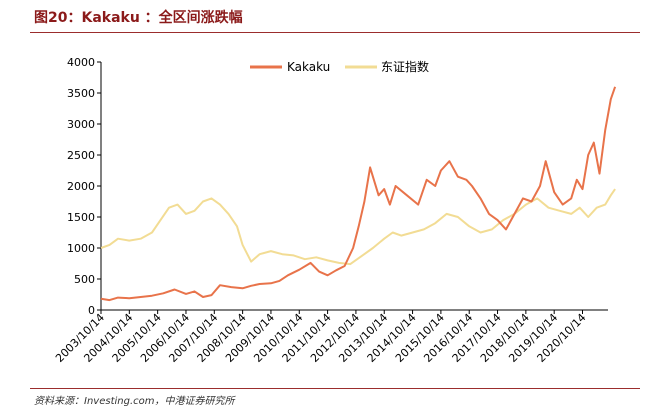  Describe the element at coordinates (358, 227) in the screenshot. I see `series-line-dongzheng` at that location.